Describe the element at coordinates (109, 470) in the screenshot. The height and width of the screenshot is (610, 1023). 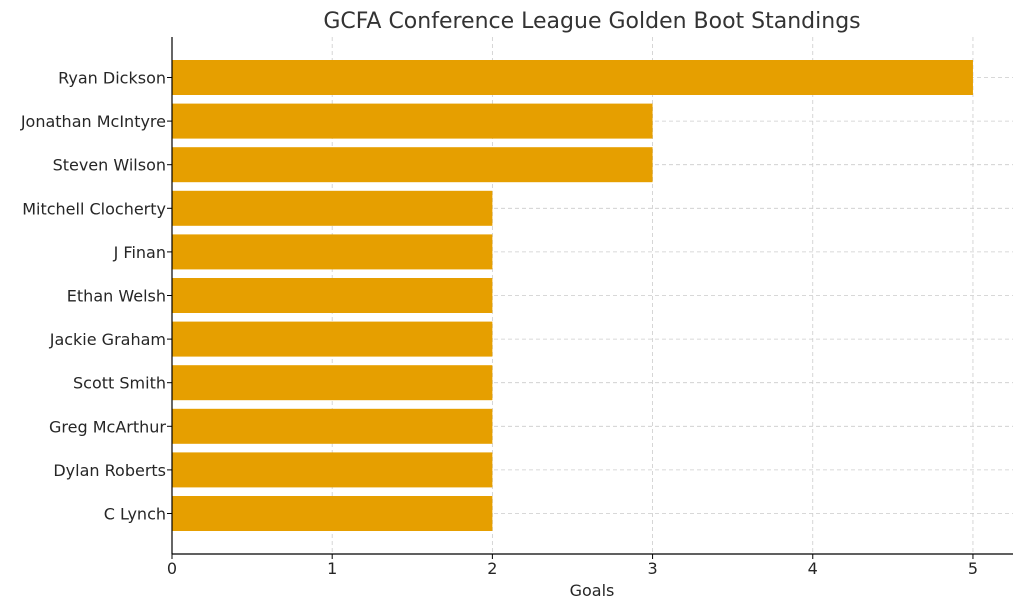
I see `y-tick-label: Dylan Roberts` at that location.